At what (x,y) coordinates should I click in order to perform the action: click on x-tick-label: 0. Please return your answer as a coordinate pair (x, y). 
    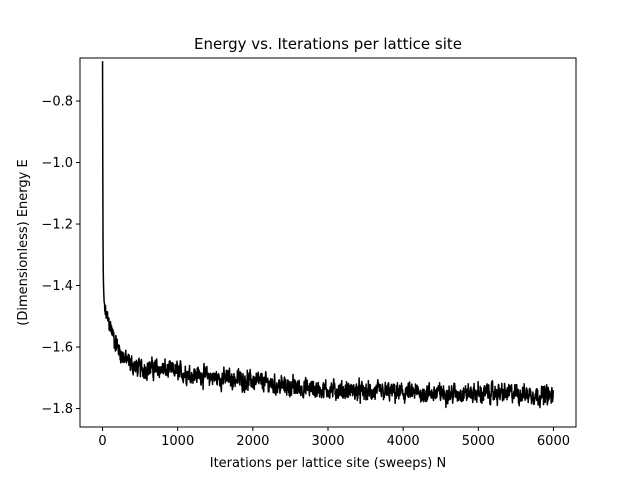
    Looking at the image, I should click on (102, 441).